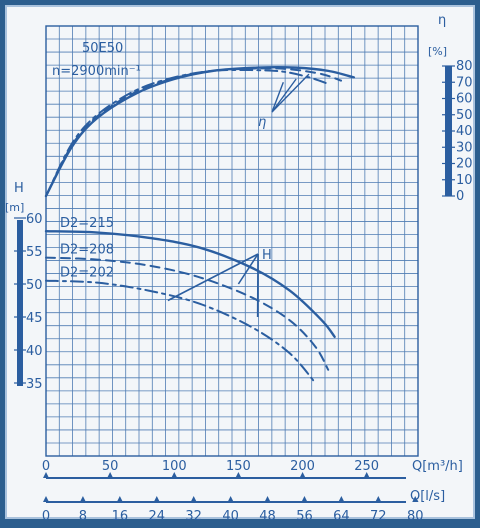 Image resolution: width=480 pixels, height=528 pixels. I want to click on curve-name-label: D2=202, so click(87, 273).